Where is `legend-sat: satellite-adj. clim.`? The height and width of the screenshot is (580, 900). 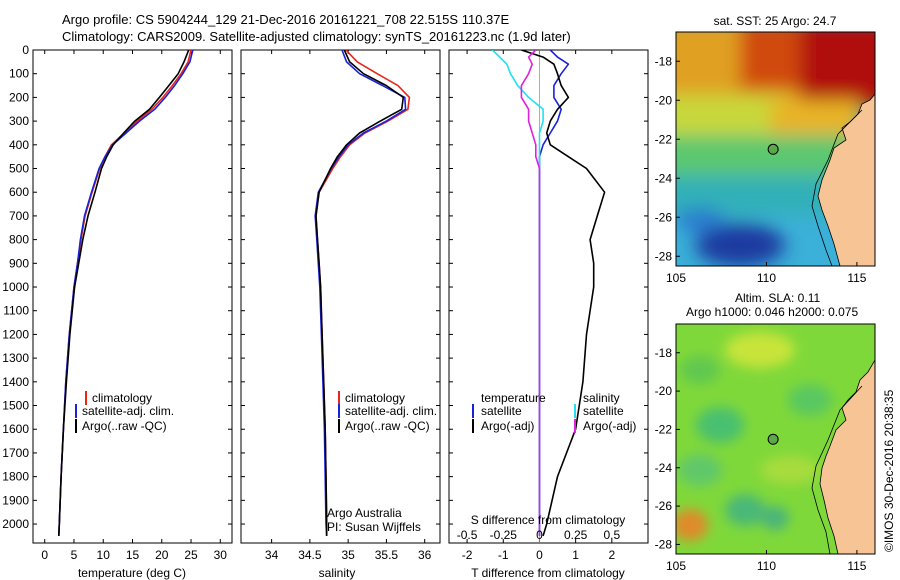
legend-sat: satellite-adj. clim. is located at coordinates (128, 411).